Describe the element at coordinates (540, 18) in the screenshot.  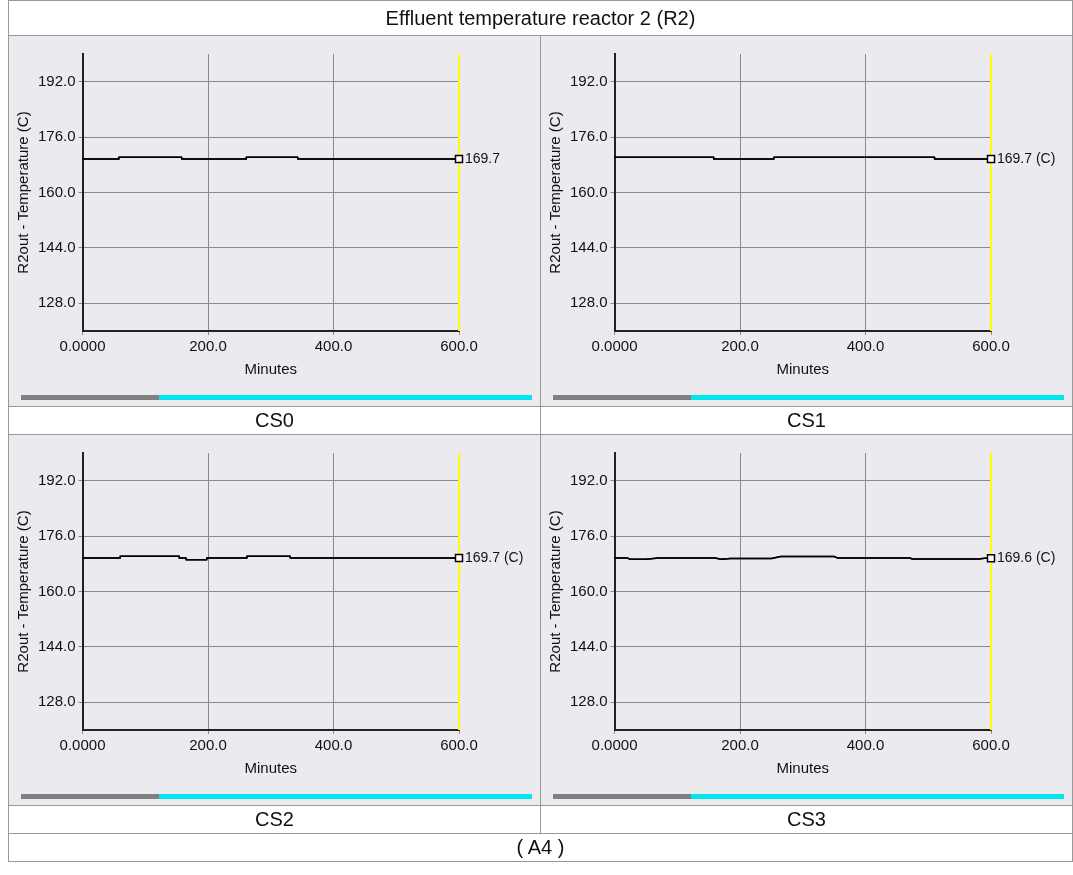
I see `text: Effluent temperature reactor 2 (R2)` at that location.